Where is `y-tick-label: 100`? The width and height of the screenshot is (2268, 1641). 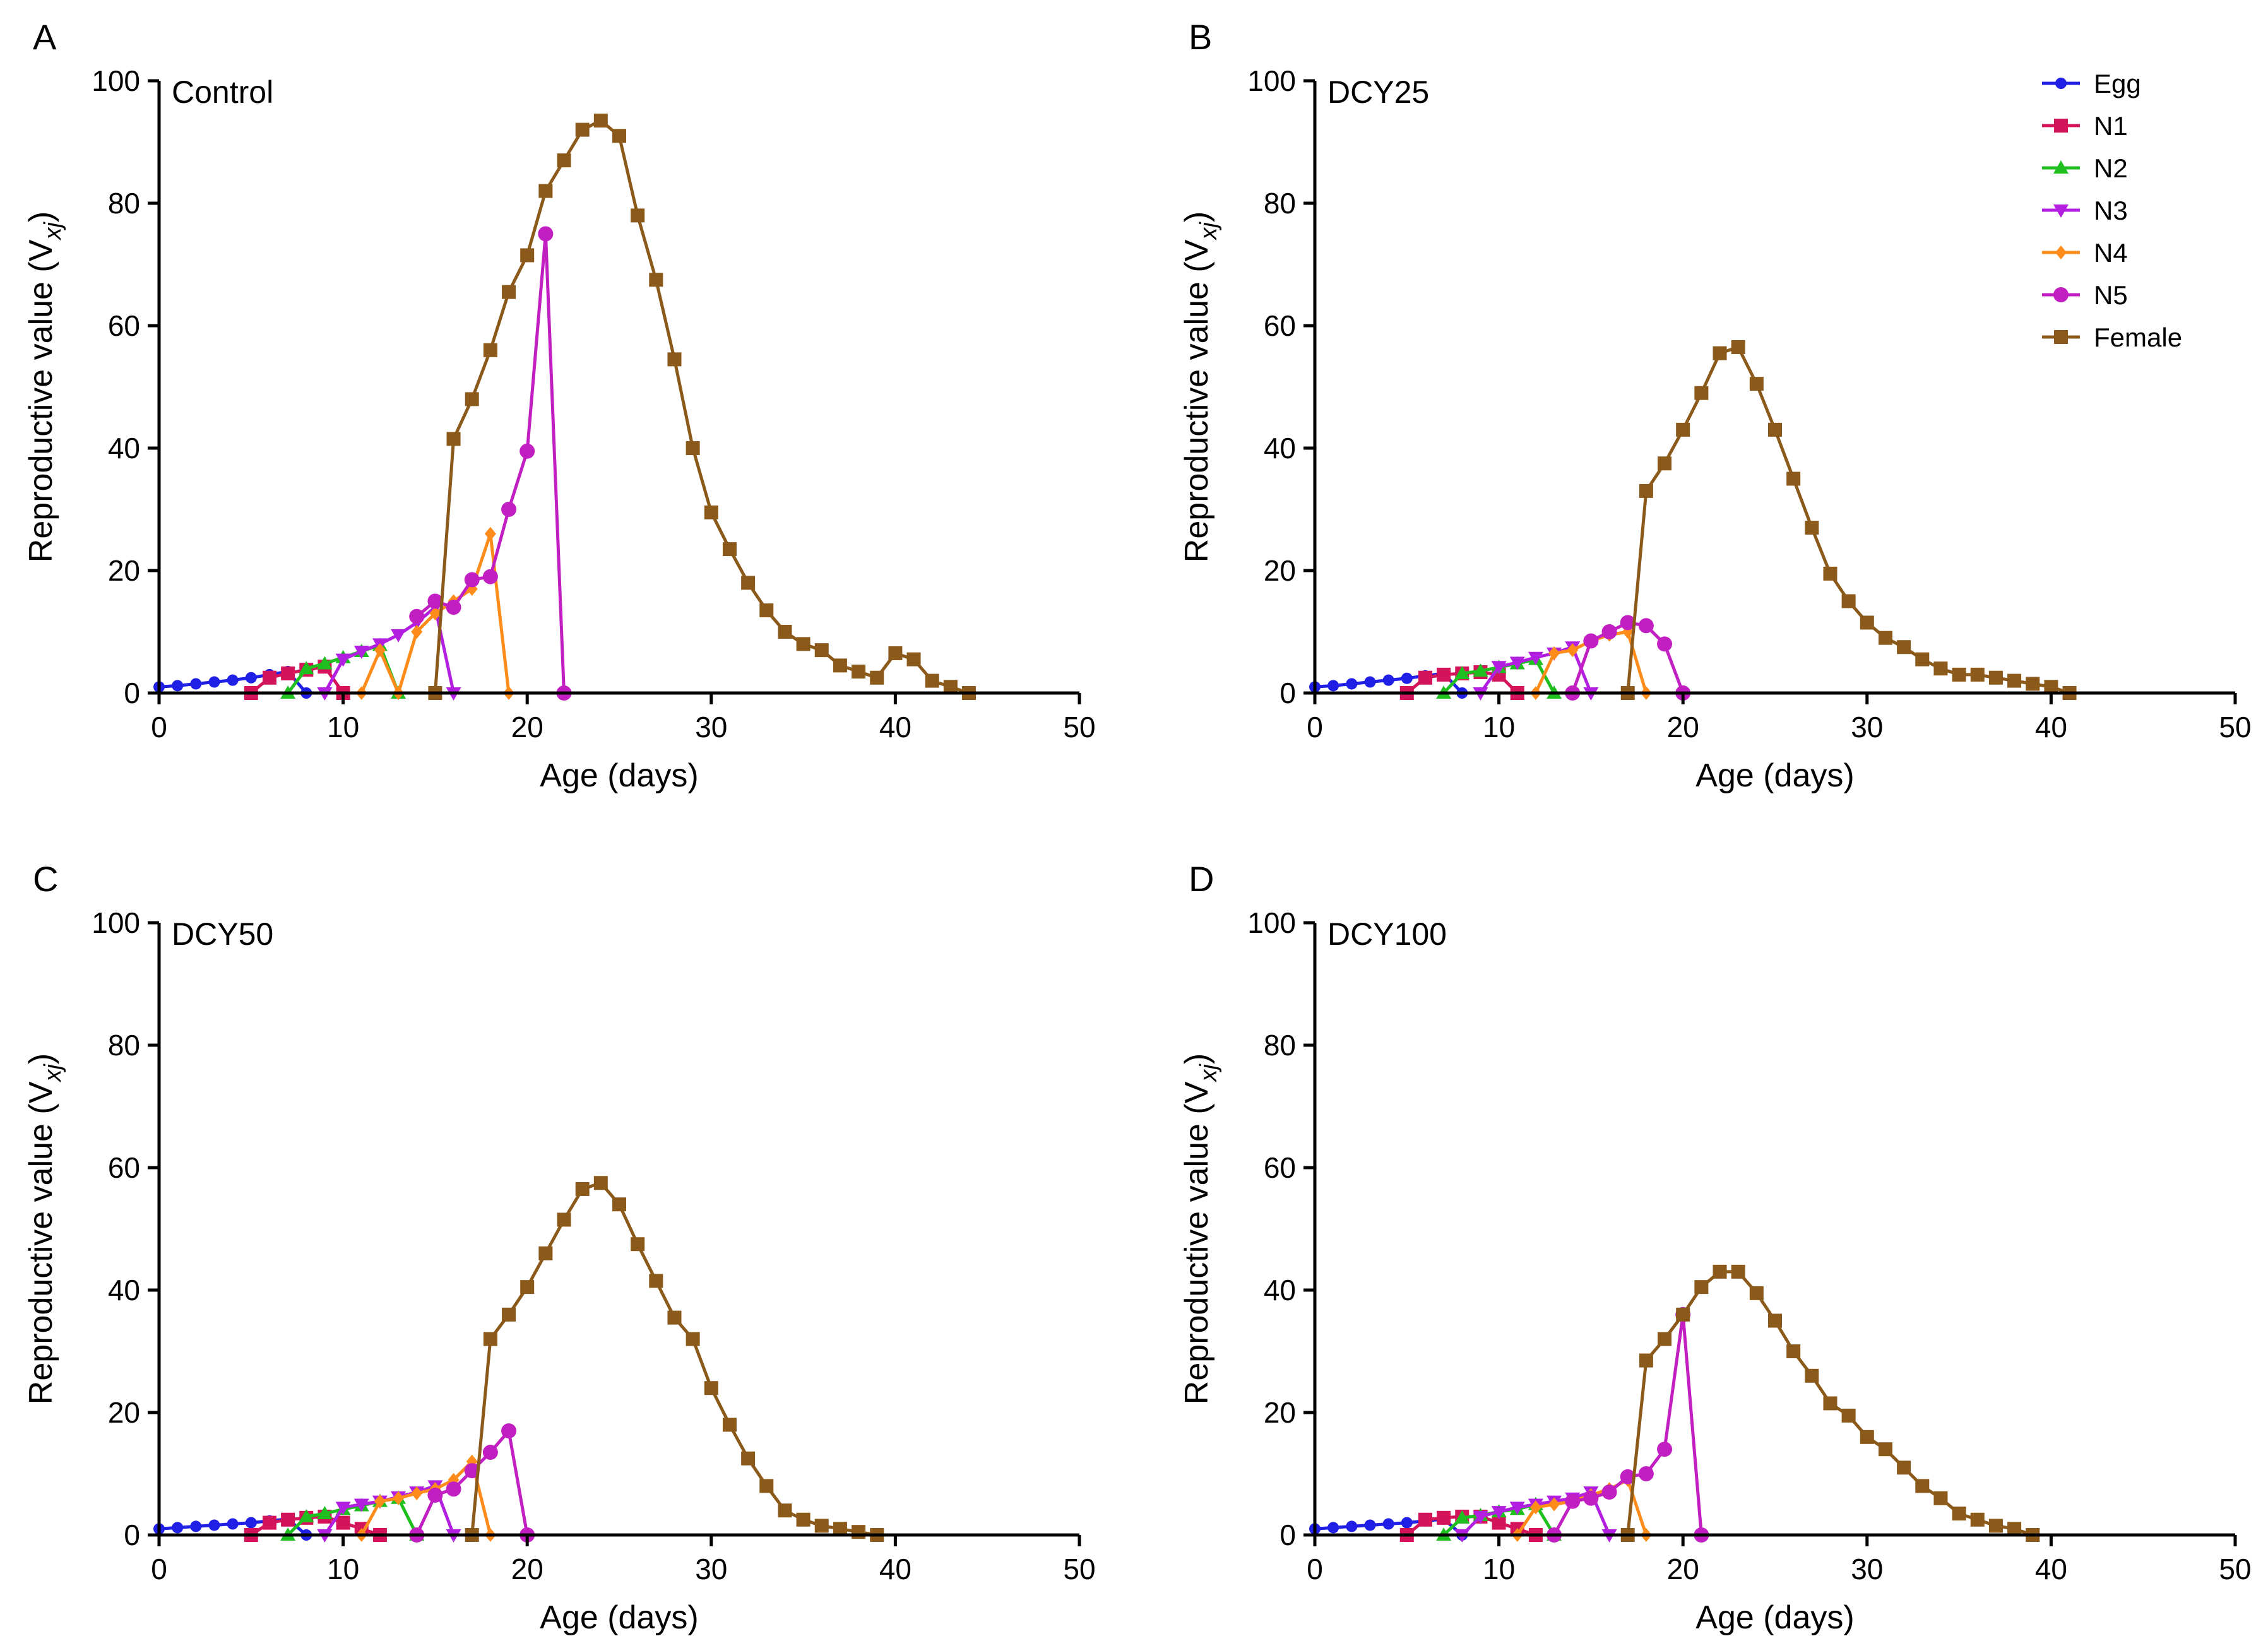
y-tick-label: 100 is located at coordinates (116, 922).